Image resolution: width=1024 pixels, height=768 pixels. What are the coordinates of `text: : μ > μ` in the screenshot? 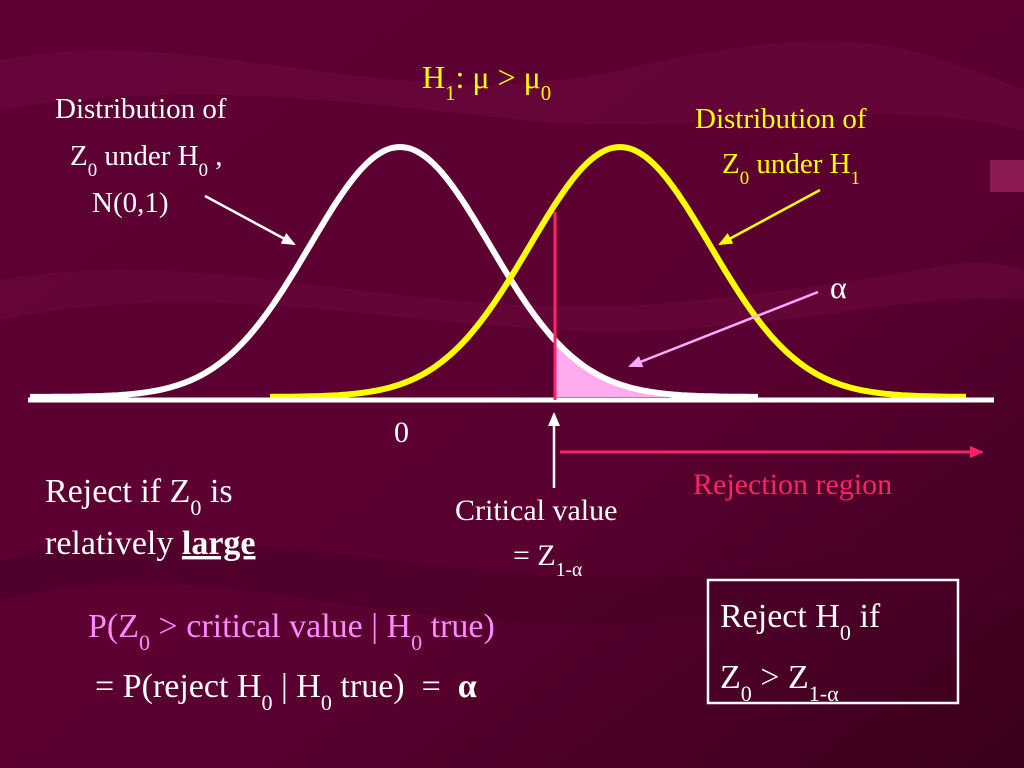 It's located at (498, 77).